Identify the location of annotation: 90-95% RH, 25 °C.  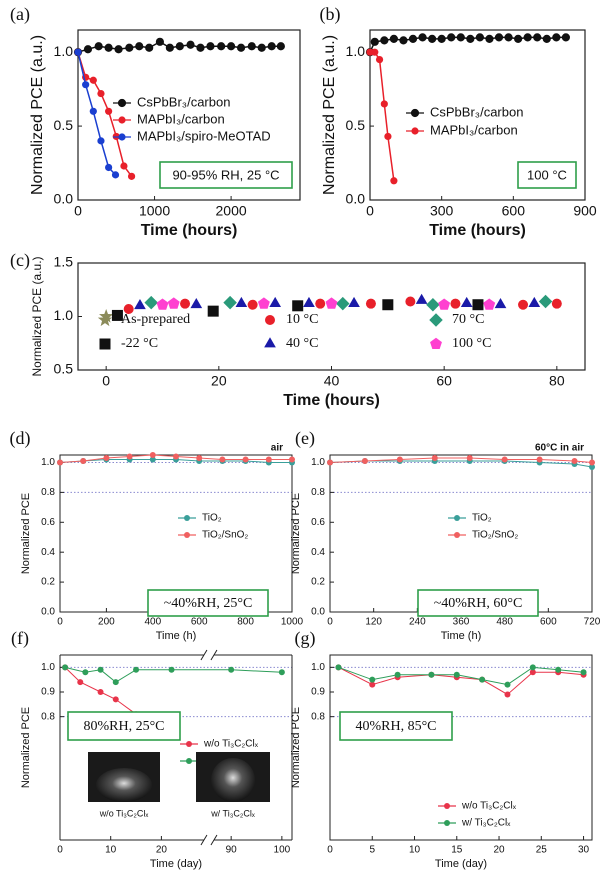
(225, 174).